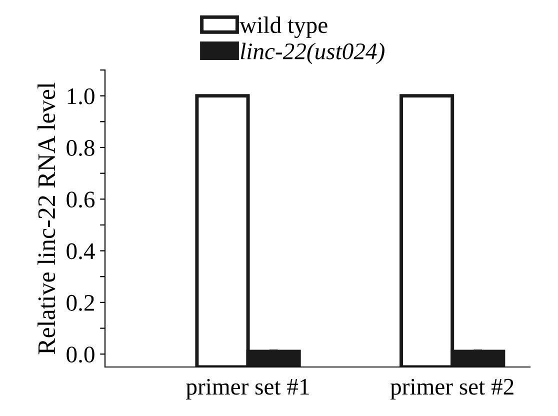 The width and height of the screenshot is (558, 416). What do you see at coordinates (81, 96) in the screenshot?
I see `y-tick-label: 1.0` at bounding box center [81, 96].